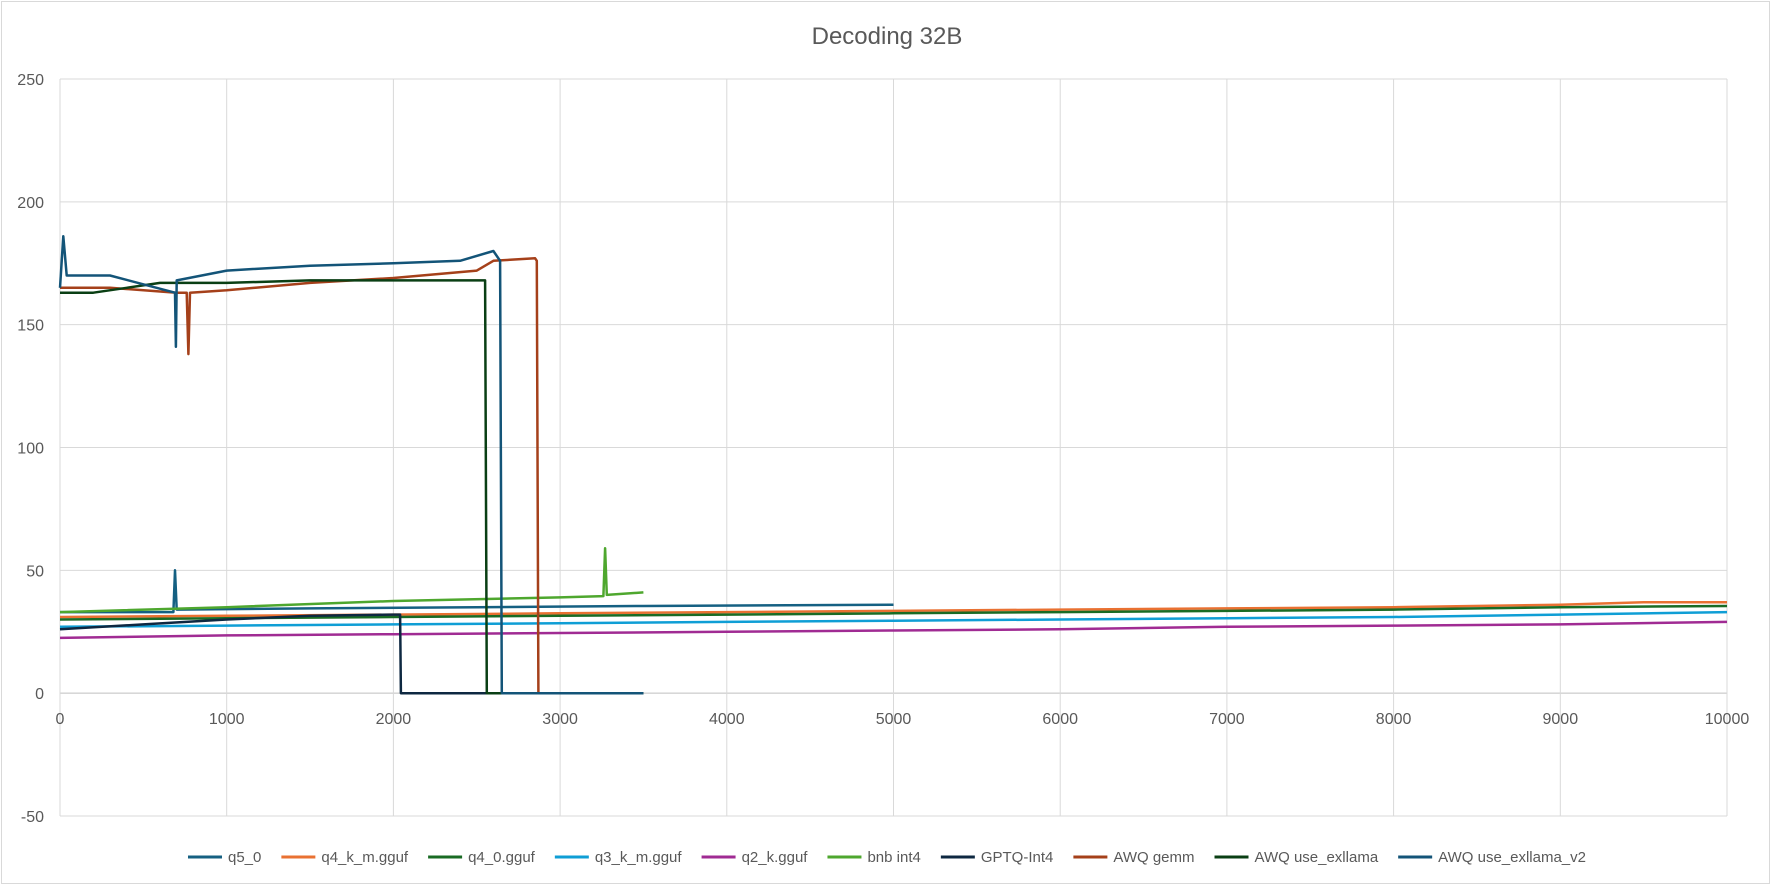  Describe the element at coordinates (35, 571) in the screenshot. I see `y-tick-label: 50` at that location.